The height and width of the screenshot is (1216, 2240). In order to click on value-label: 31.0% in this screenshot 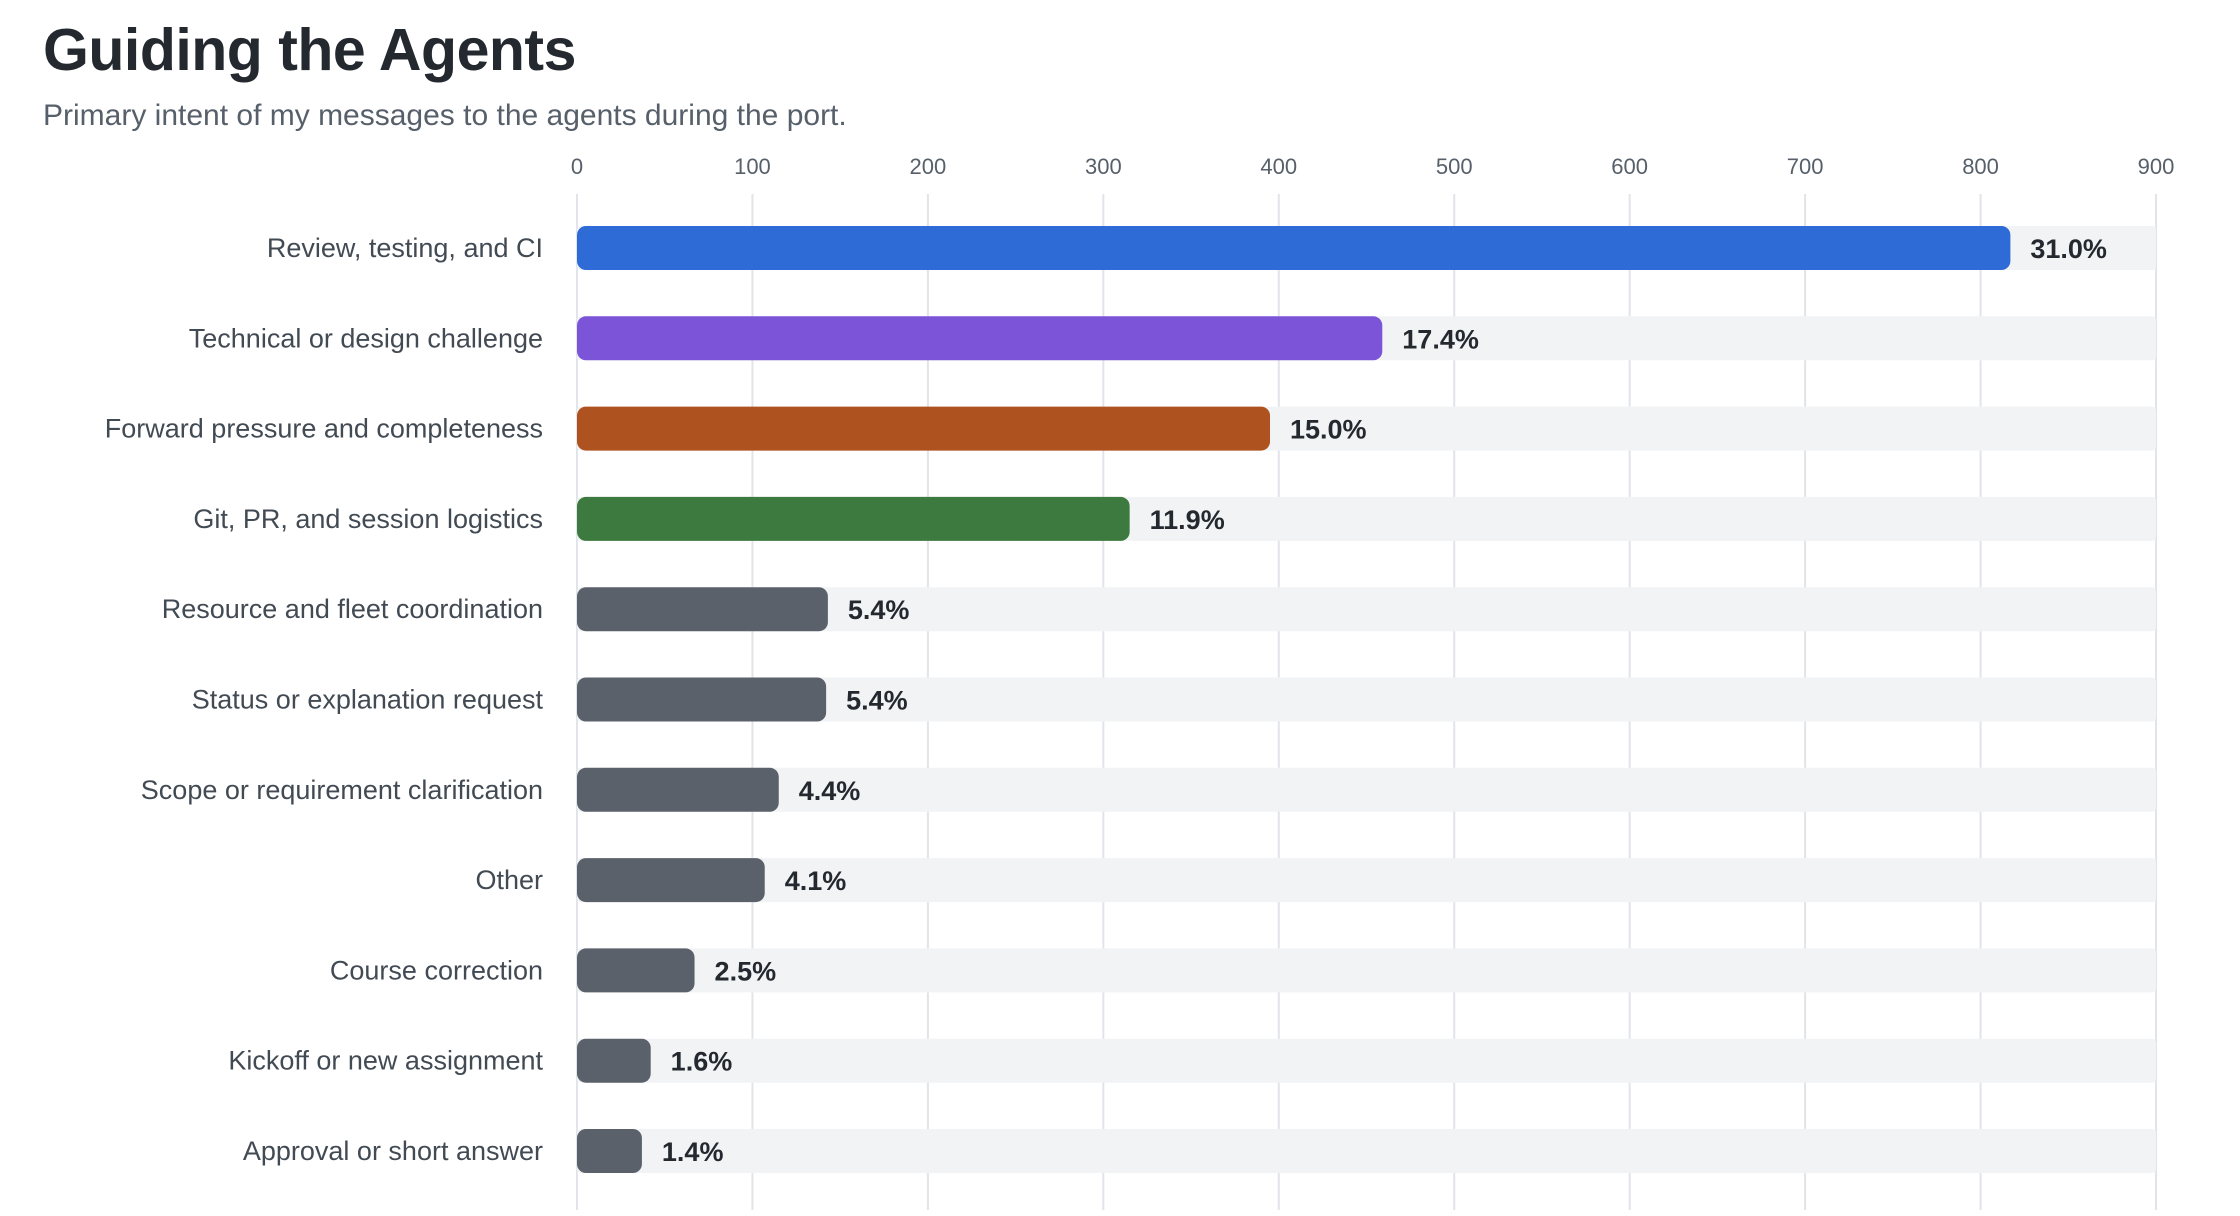, I will do `click(2068, 249)`.